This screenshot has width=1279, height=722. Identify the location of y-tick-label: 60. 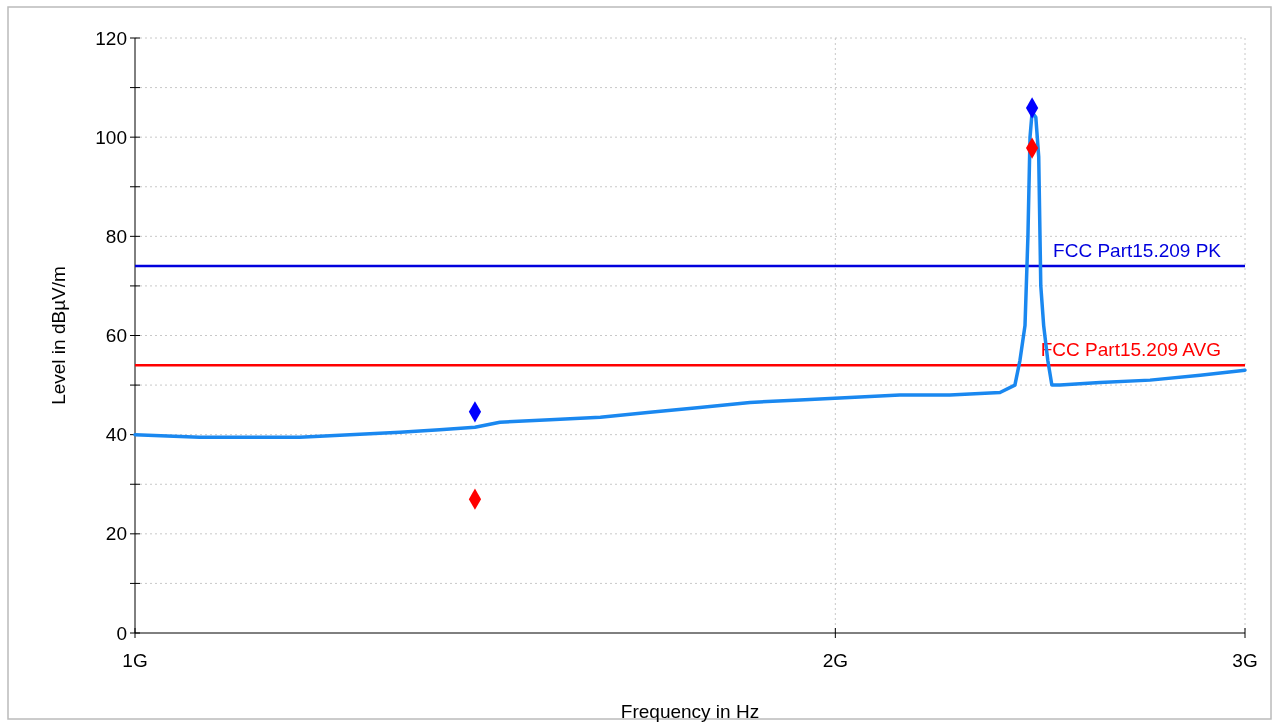
(116, 336).